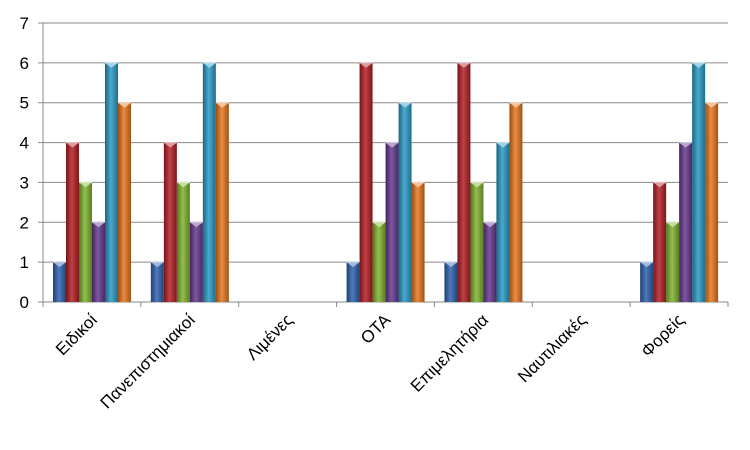  Describe the element at coordinates (76, 334) in the screenshot. I see `x-tick-label: Ειδικοί` at that location.